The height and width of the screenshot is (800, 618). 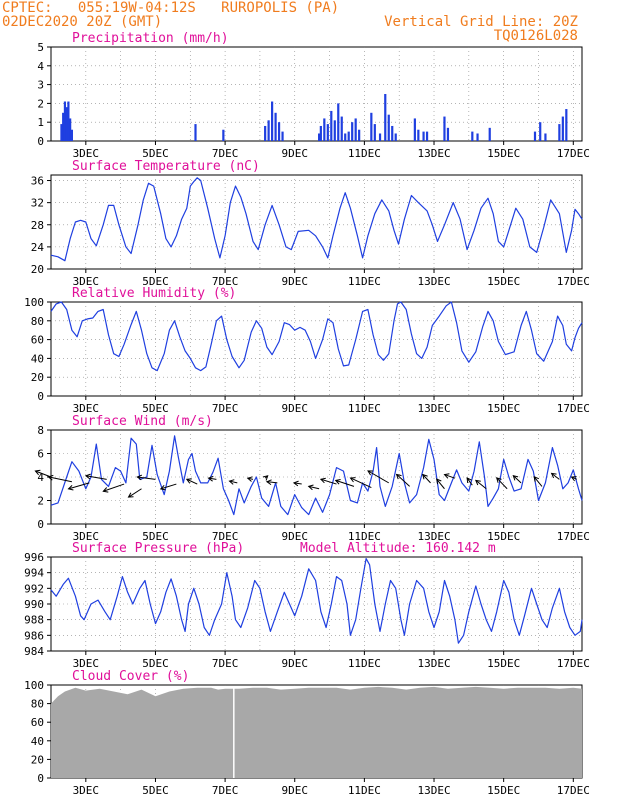 I want to click on rh-xtick-label: 13DEC, so click(x=433, y=408).